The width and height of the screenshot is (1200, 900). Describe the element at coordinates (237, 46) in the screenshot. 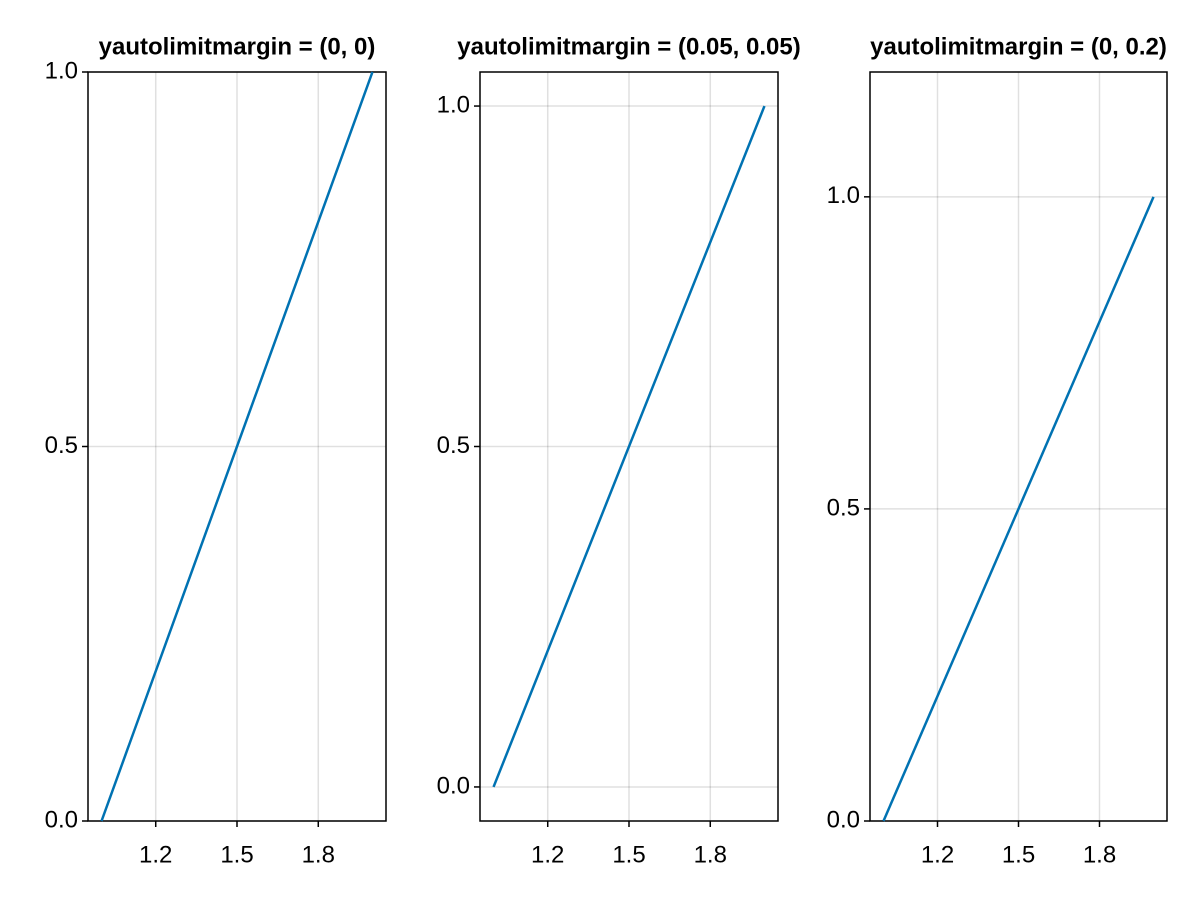

I see `subplot-title: yautolimitmargin = (0, 0)` at that location.